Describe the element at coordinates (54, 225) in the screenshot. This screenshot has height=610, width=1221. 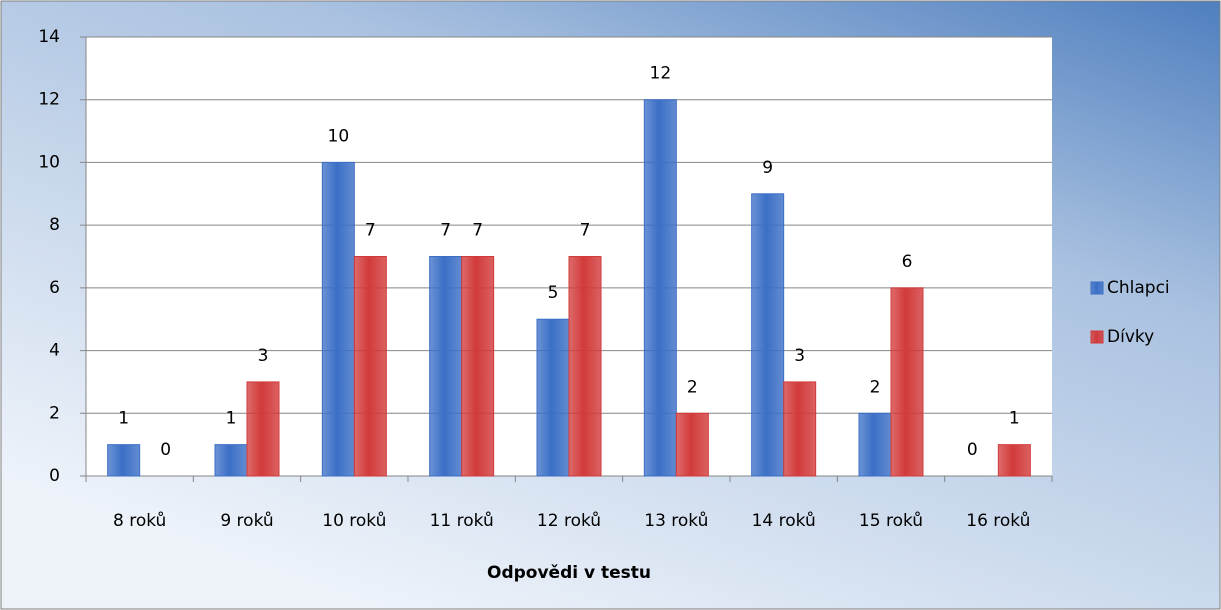
I see `y-tick-label: 8` at that location.